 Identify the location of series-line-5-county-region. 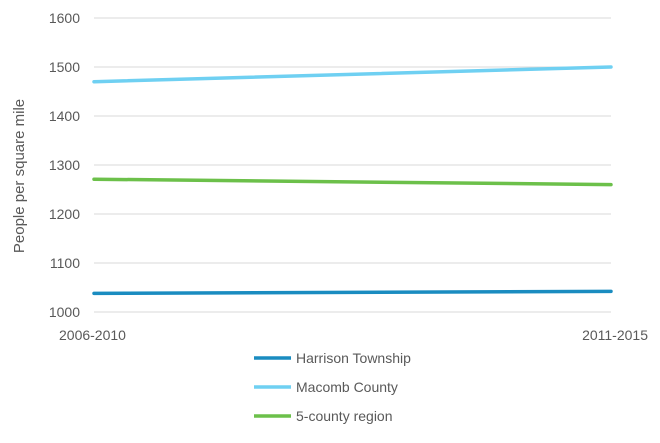
(352, 182).